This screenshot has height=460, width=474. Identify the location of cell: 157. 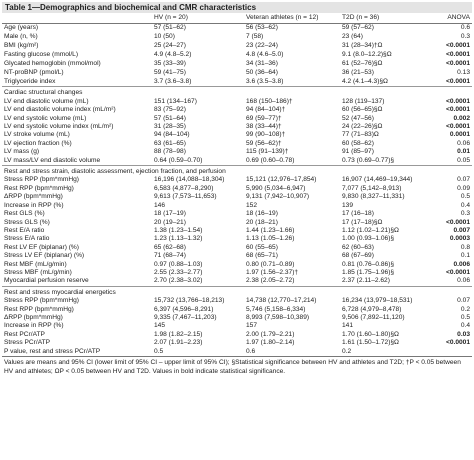
(252, 326).